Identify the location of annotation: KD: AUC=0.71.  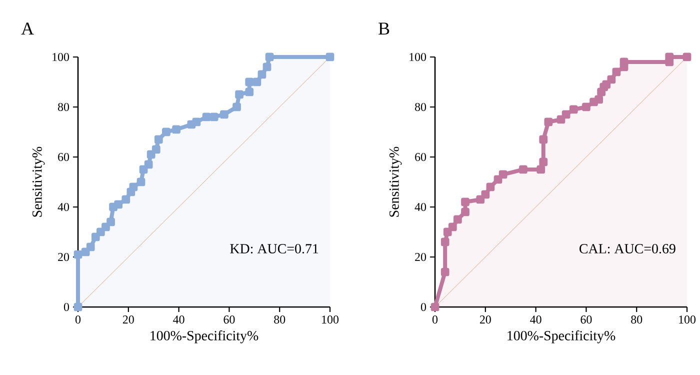
(274, 249).